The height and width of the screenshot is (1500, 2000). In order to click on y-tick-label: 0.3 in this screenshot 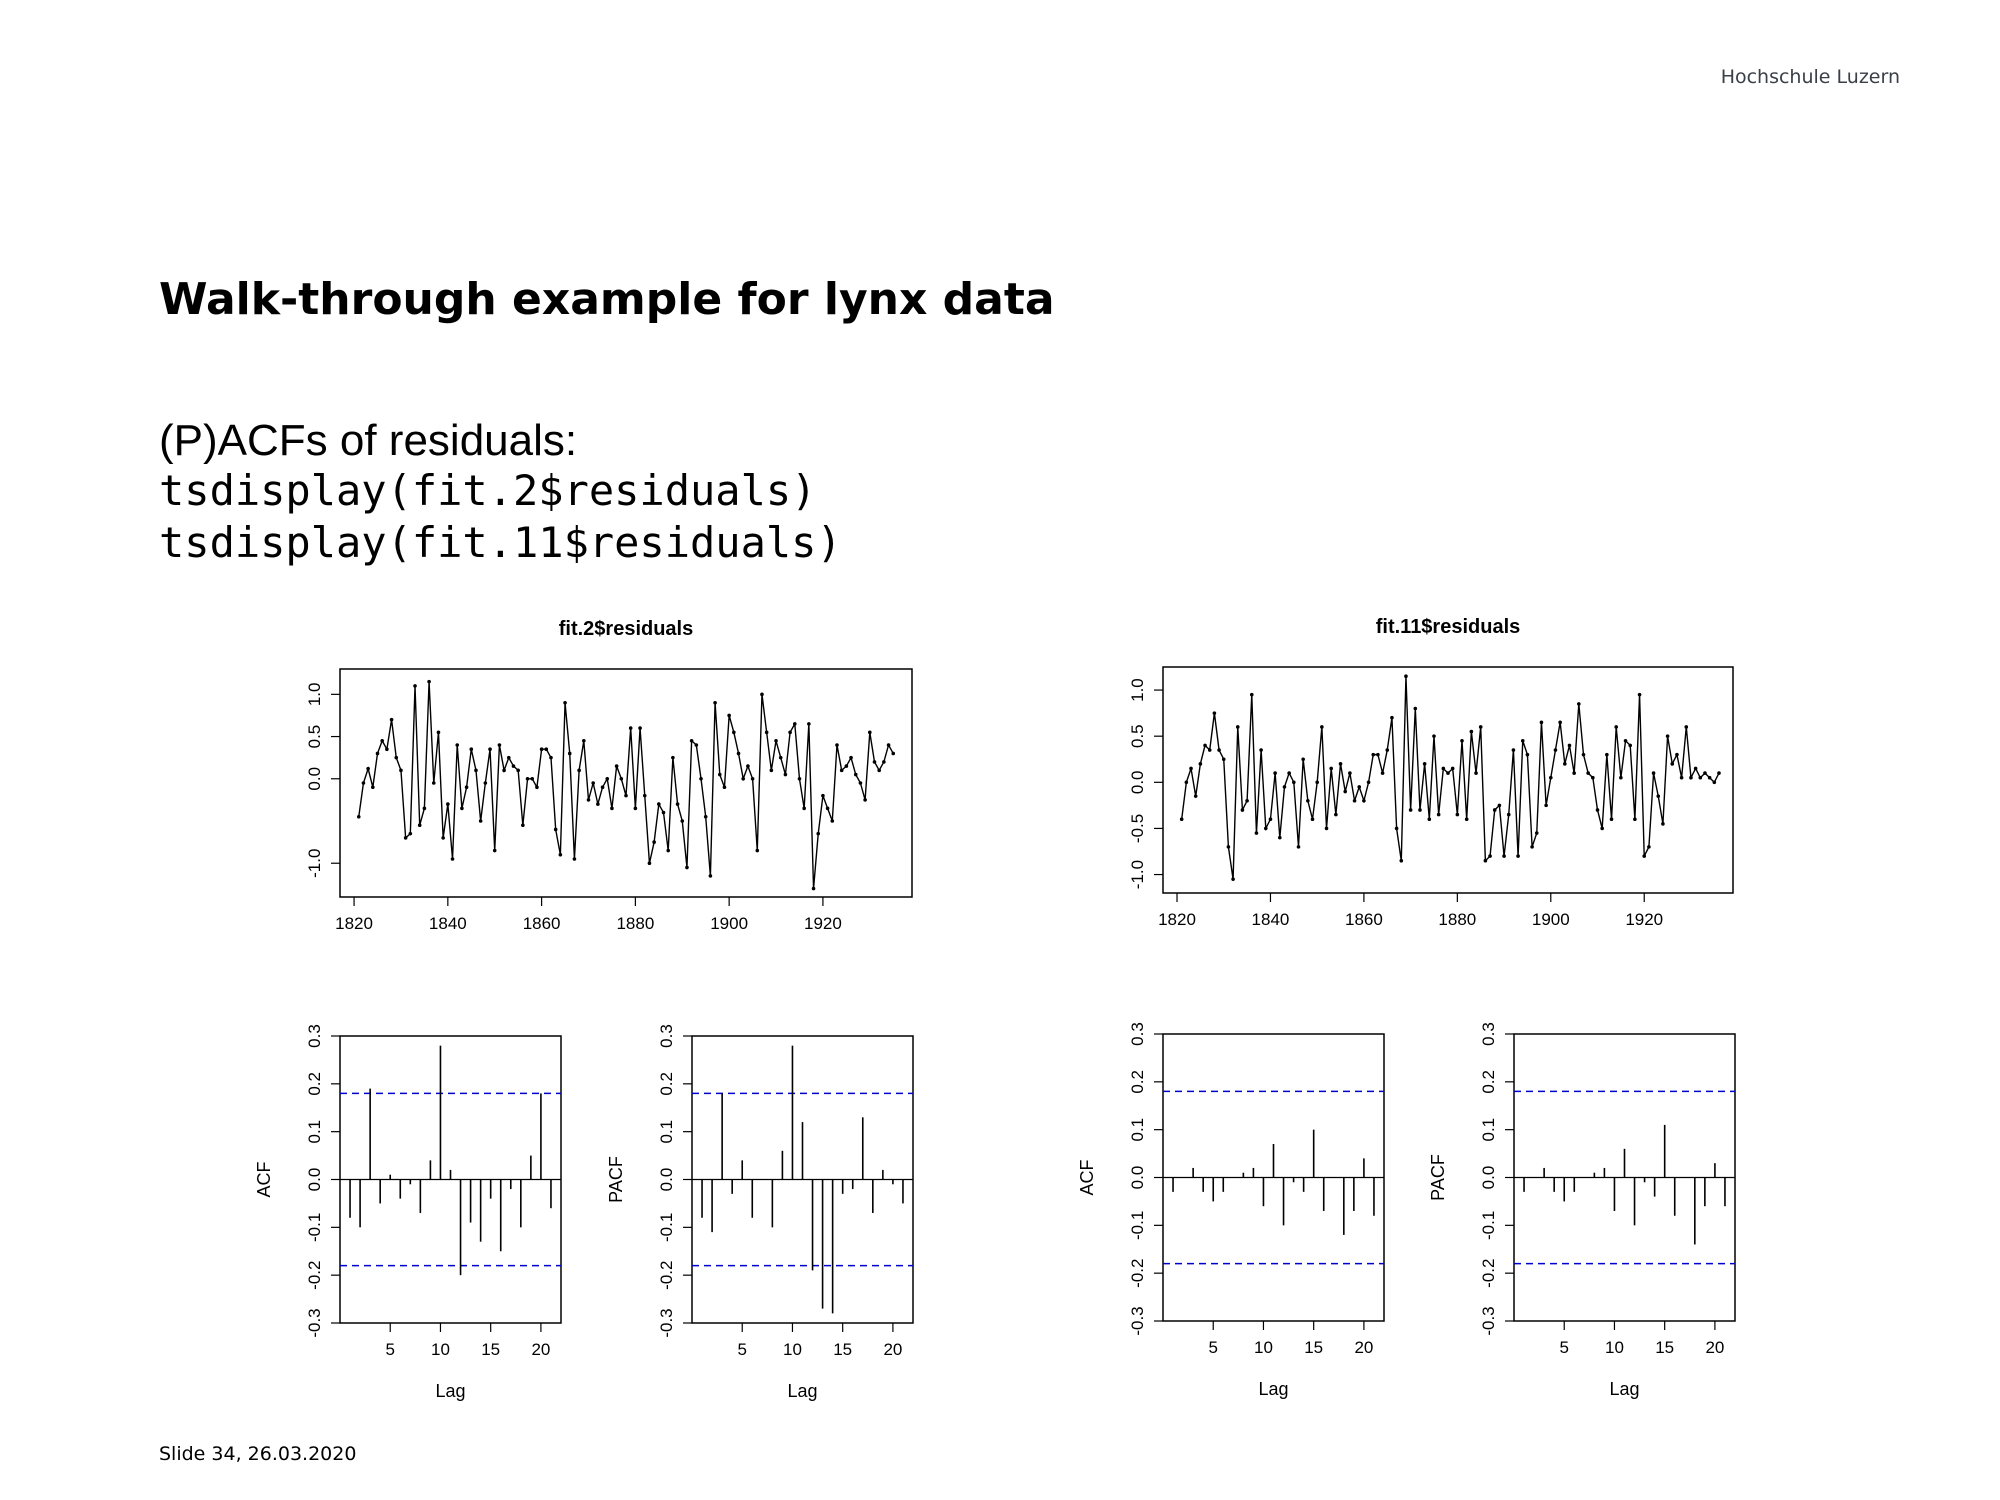, I will do `click(666, 1036)`.